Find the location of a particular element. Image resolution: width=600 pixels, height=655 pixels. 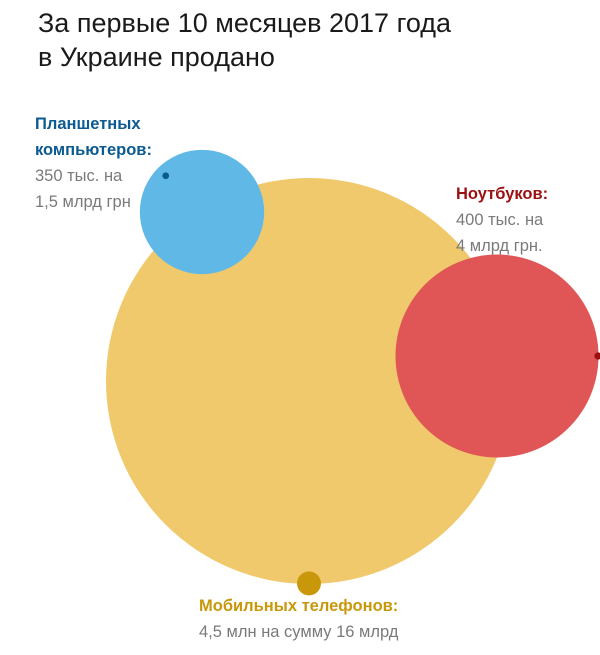

chart-title-line-2: в Украине продано is located at coordinates (156, 57).